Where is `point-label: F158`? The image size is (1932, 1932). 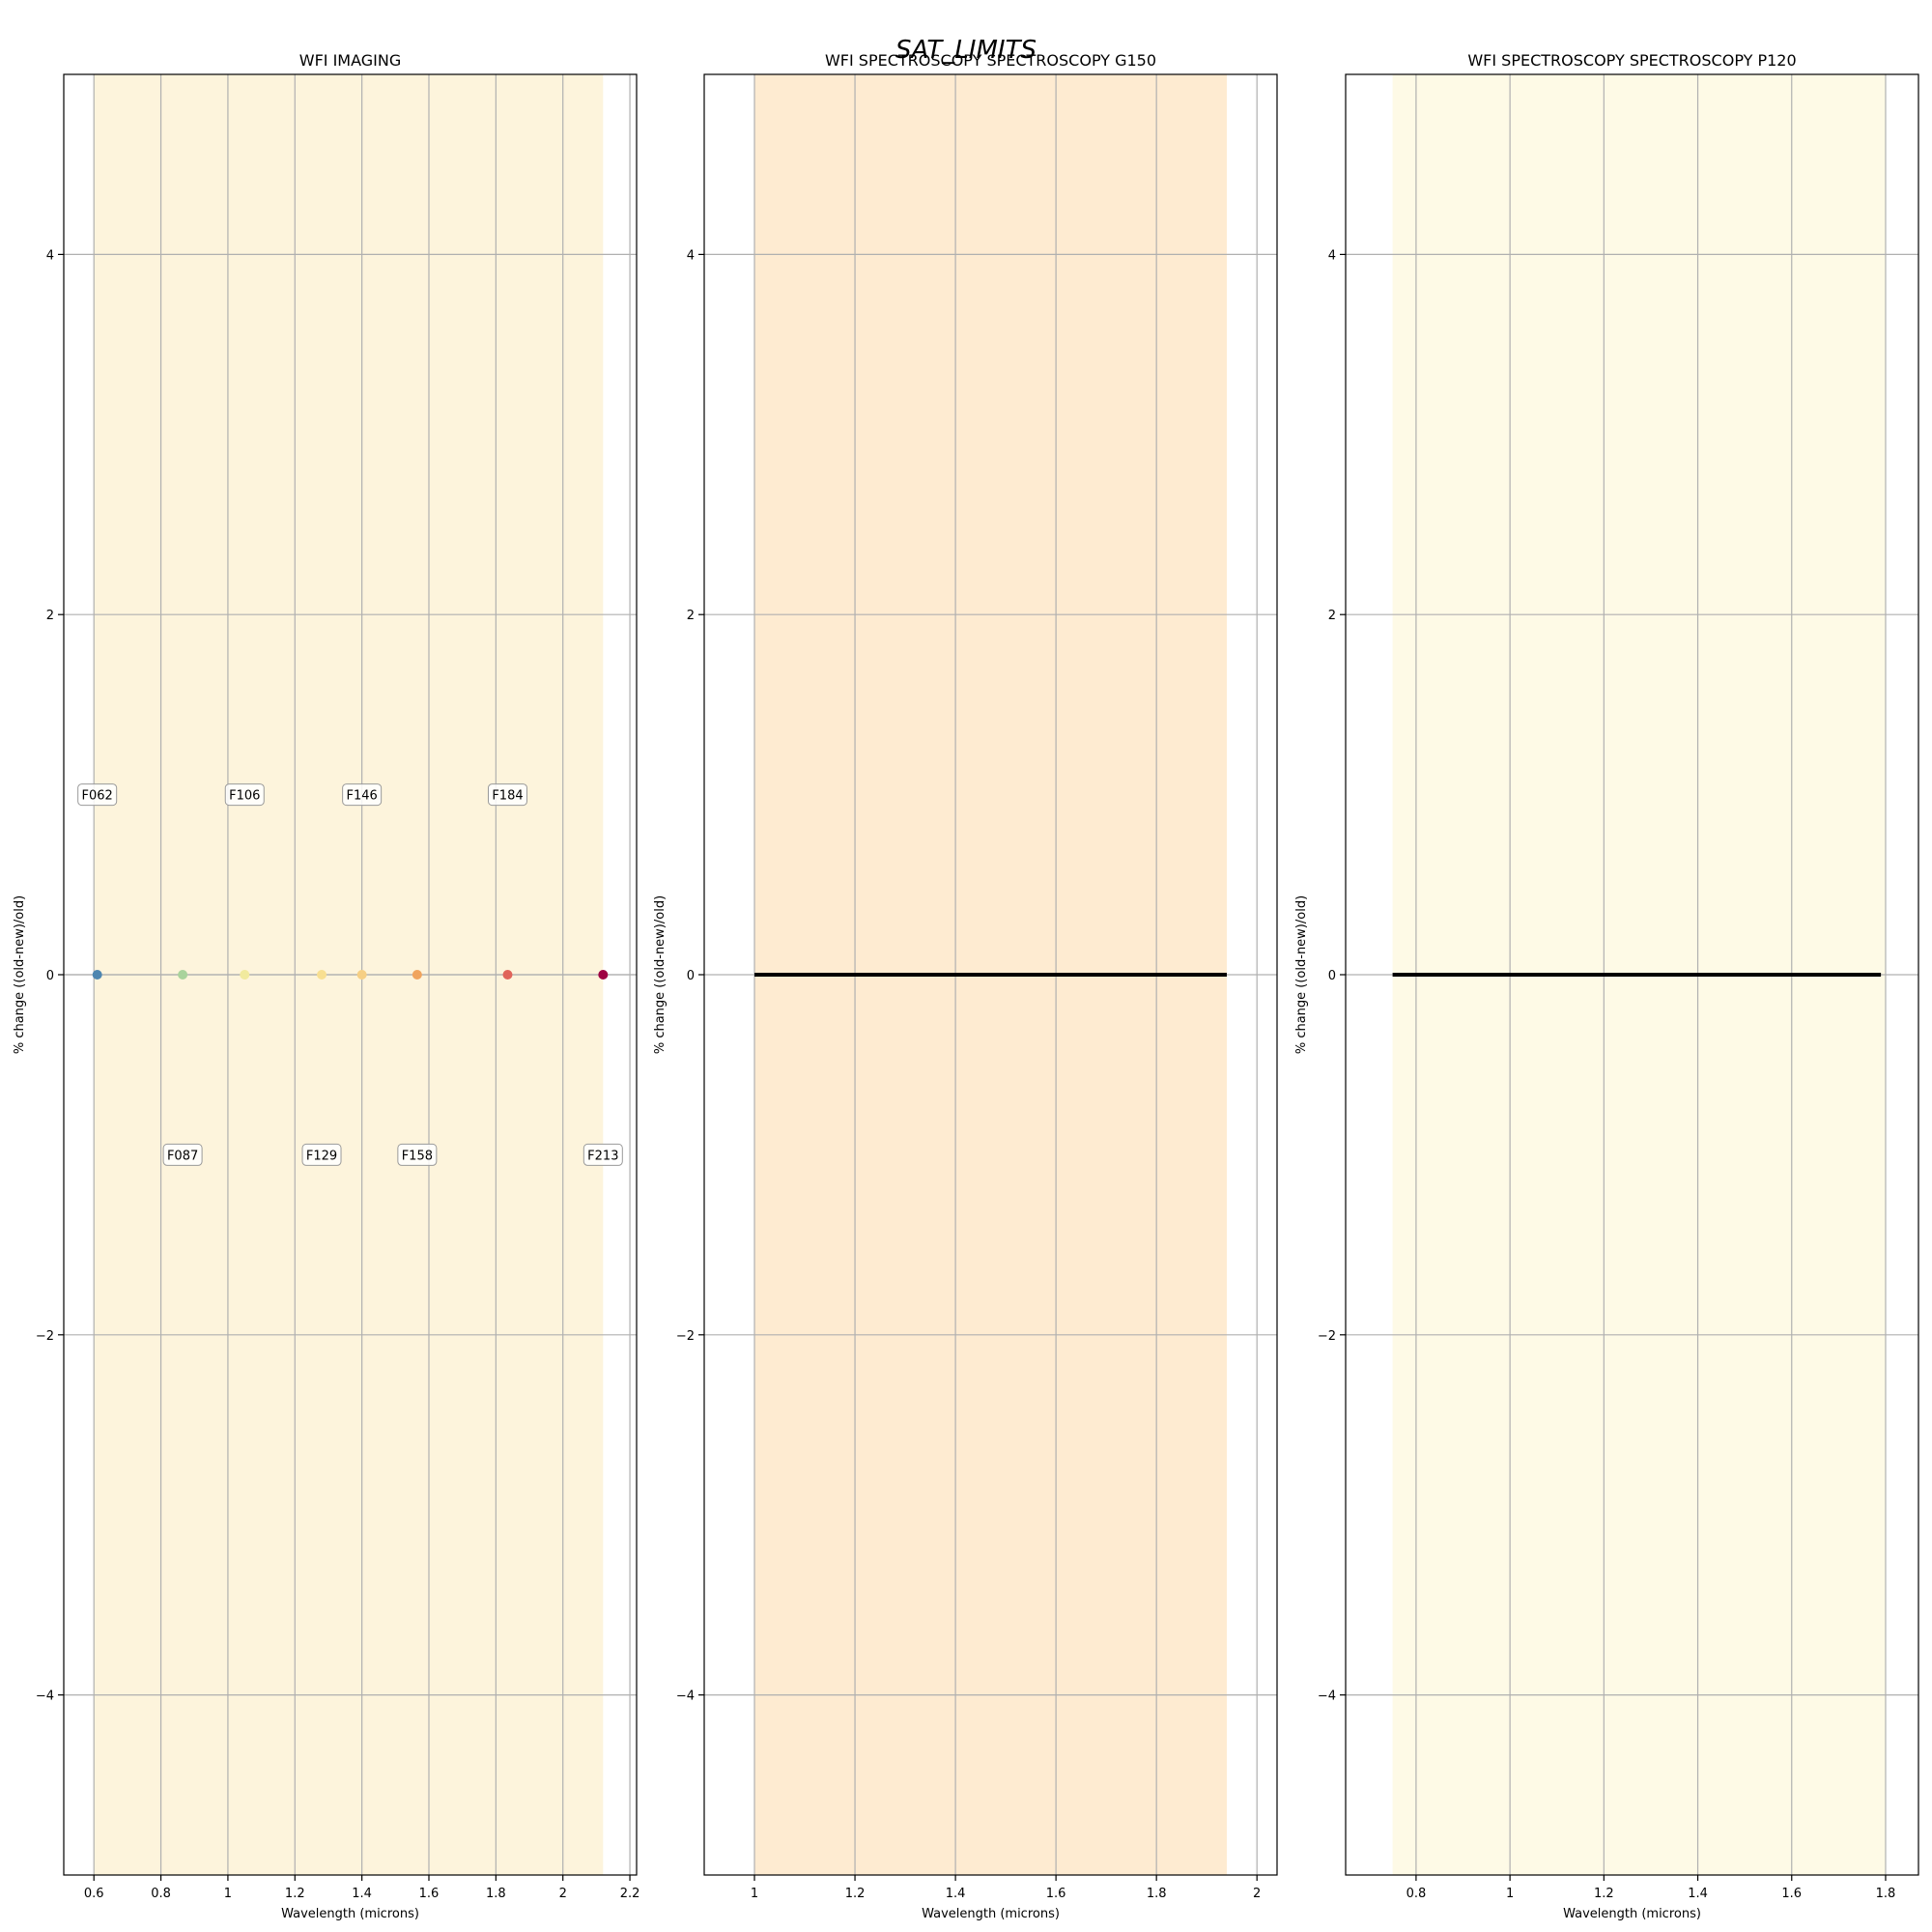
point-label: F158 is located at coordinates (417, 1156).